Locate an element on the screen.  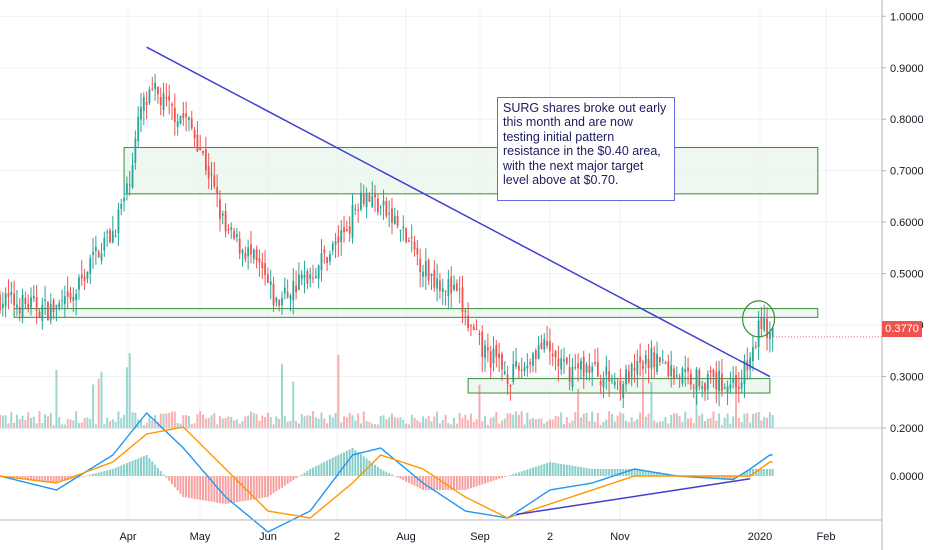
time-tick-label: 2 is located at coordinates (550, 537).